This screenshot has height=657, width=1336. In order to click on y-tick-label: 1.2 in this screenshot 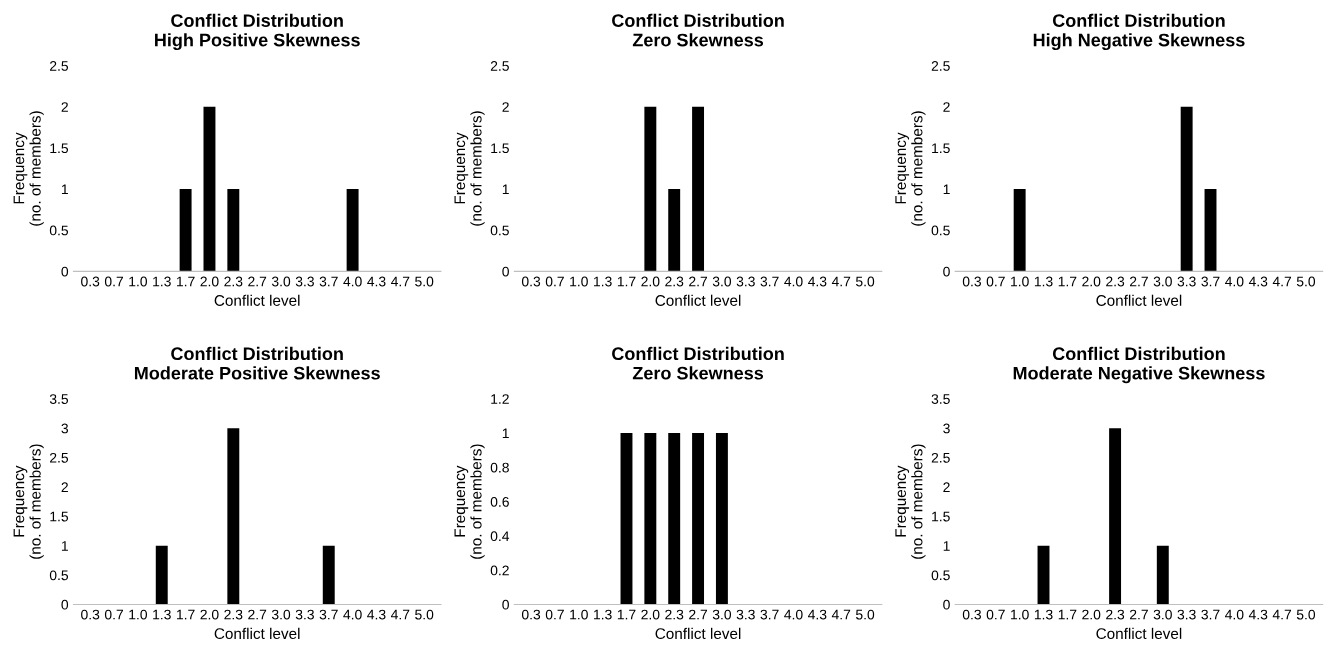, I will do `click(500, 399)`.